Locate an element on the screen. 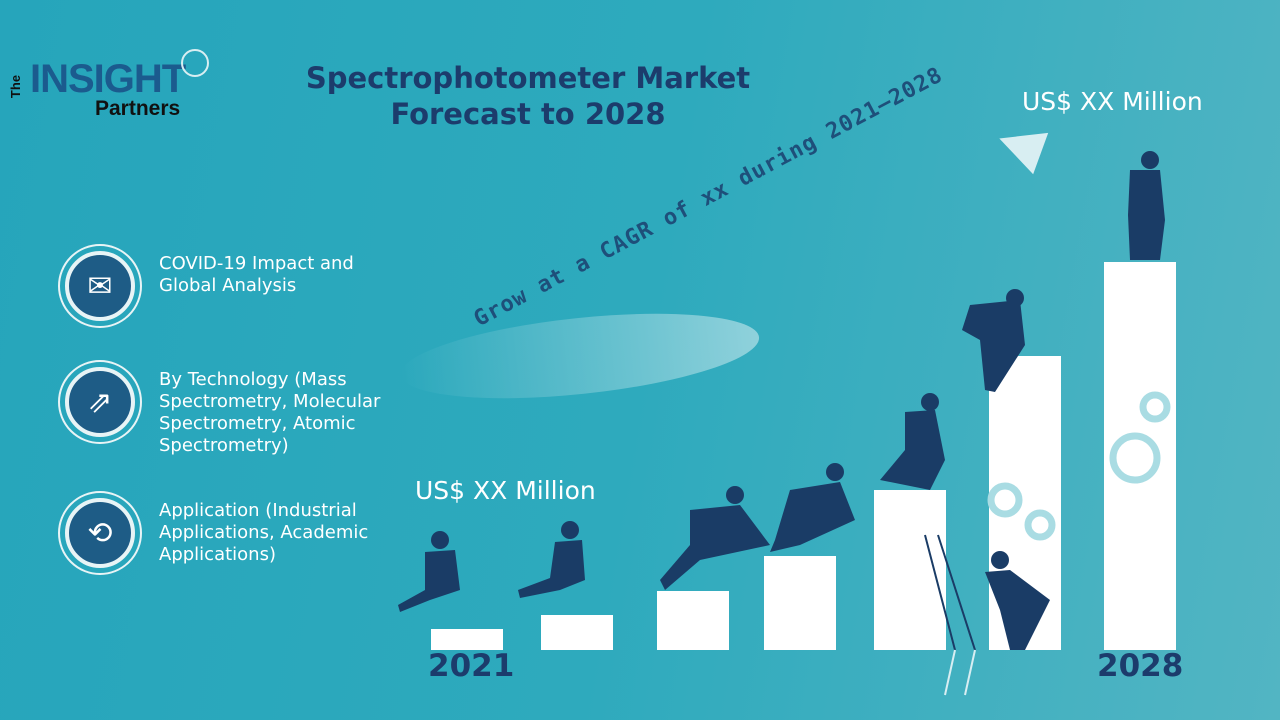 Image resolution: width=1280 pixels, height=720 pixels. end-year: 2028 is located at coordinates (1140, 666).